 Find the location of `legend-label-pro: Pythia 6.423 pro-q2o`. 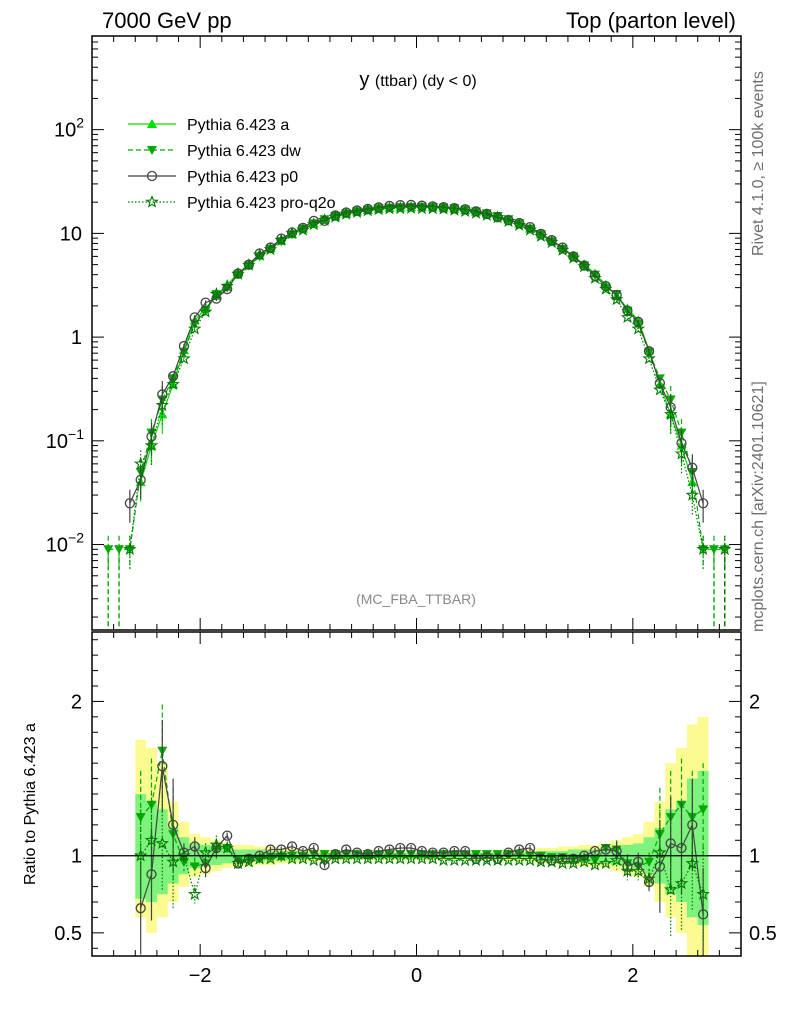

legend-label-pro: Pythia 6.423 pro-q2o is located at coordinates (261, 203).